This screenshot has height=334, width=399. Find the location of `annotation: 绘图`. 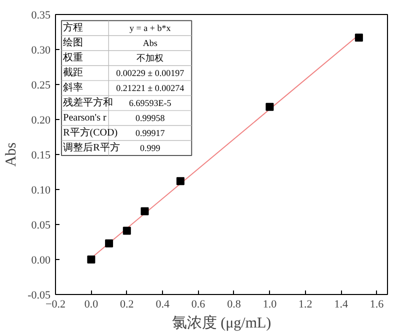

annotation: 绘图 is located at coordinates (73, 42).